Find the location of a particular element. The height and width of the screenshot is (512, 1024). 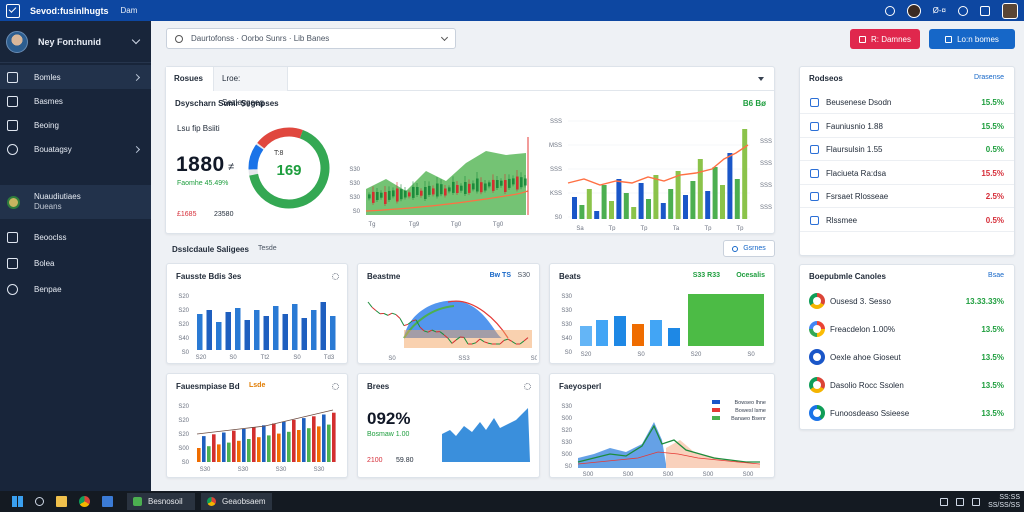

blue-action-button: Lo:n bomes is located at coordinates (972, 39).